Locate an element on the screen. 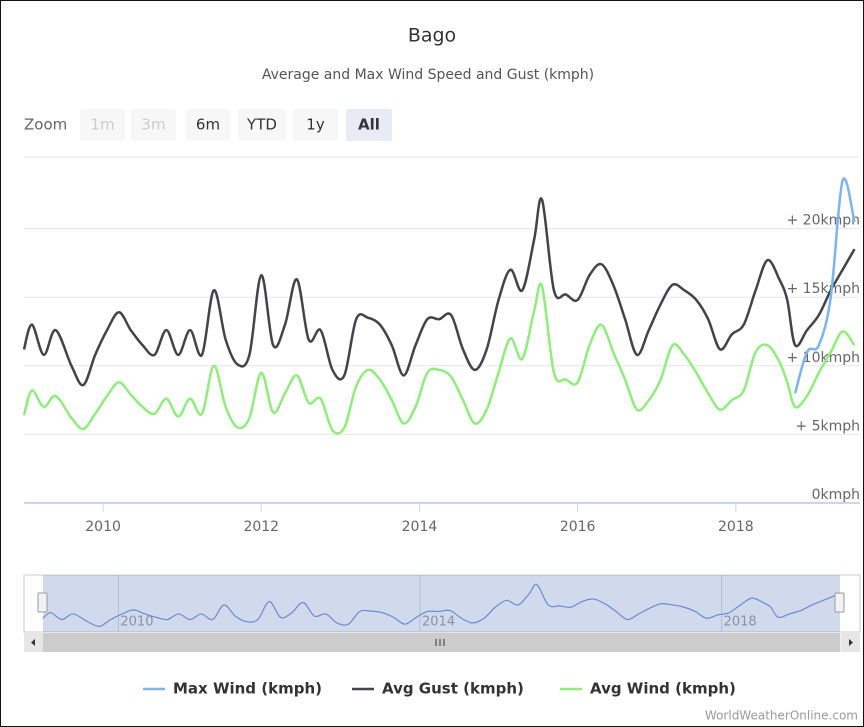  y-tick-label: + 15kmph is located at coordinates (824, 289).